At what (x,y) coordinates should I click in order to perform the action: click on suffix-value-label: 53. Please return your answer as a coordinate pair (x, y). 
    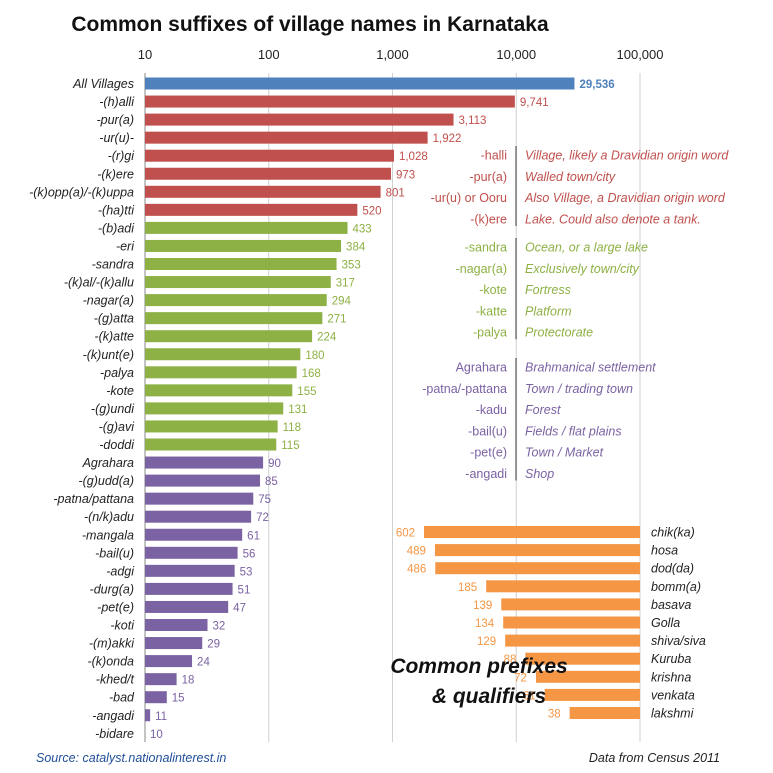
    Looking at the image, I should click on (246, 572).